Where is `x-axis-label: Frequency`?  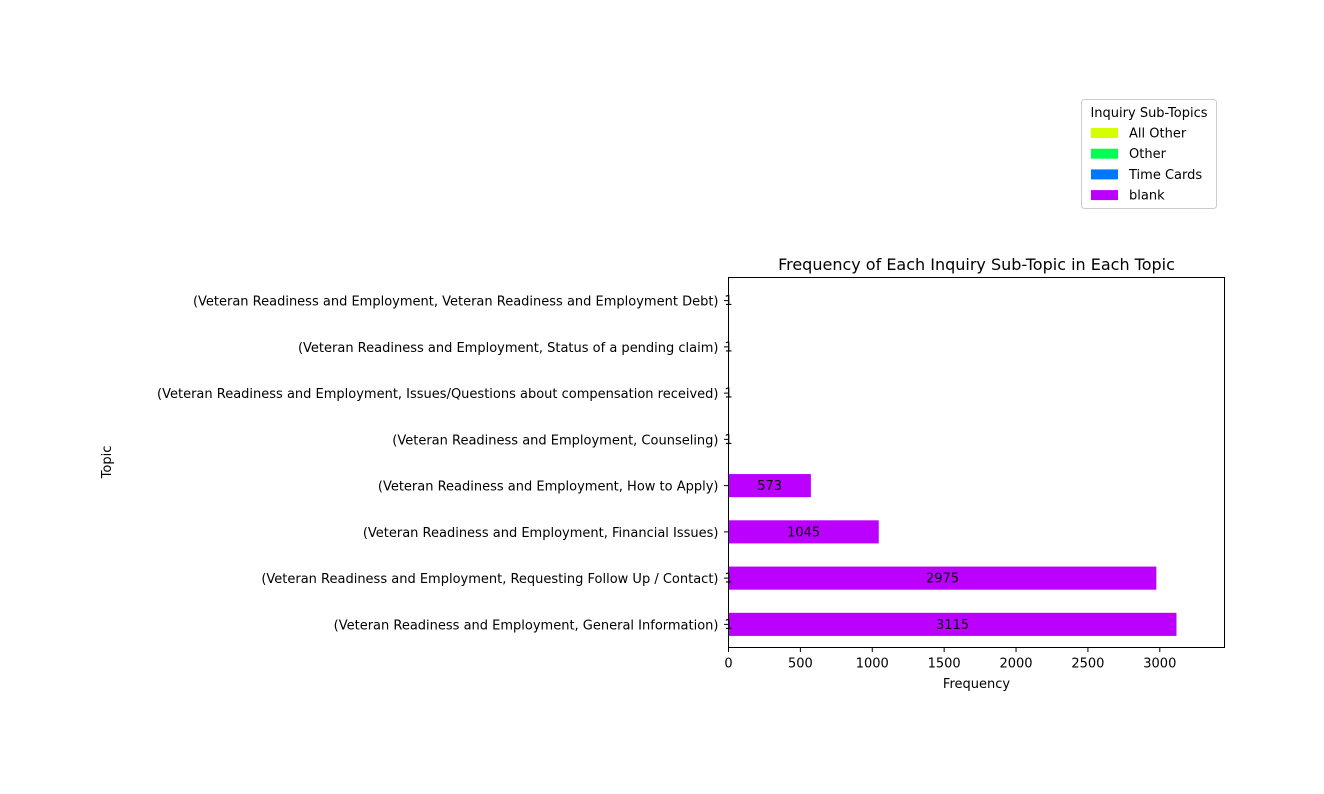
x-axis-label: Frequency is located at coordinates (976, 684).